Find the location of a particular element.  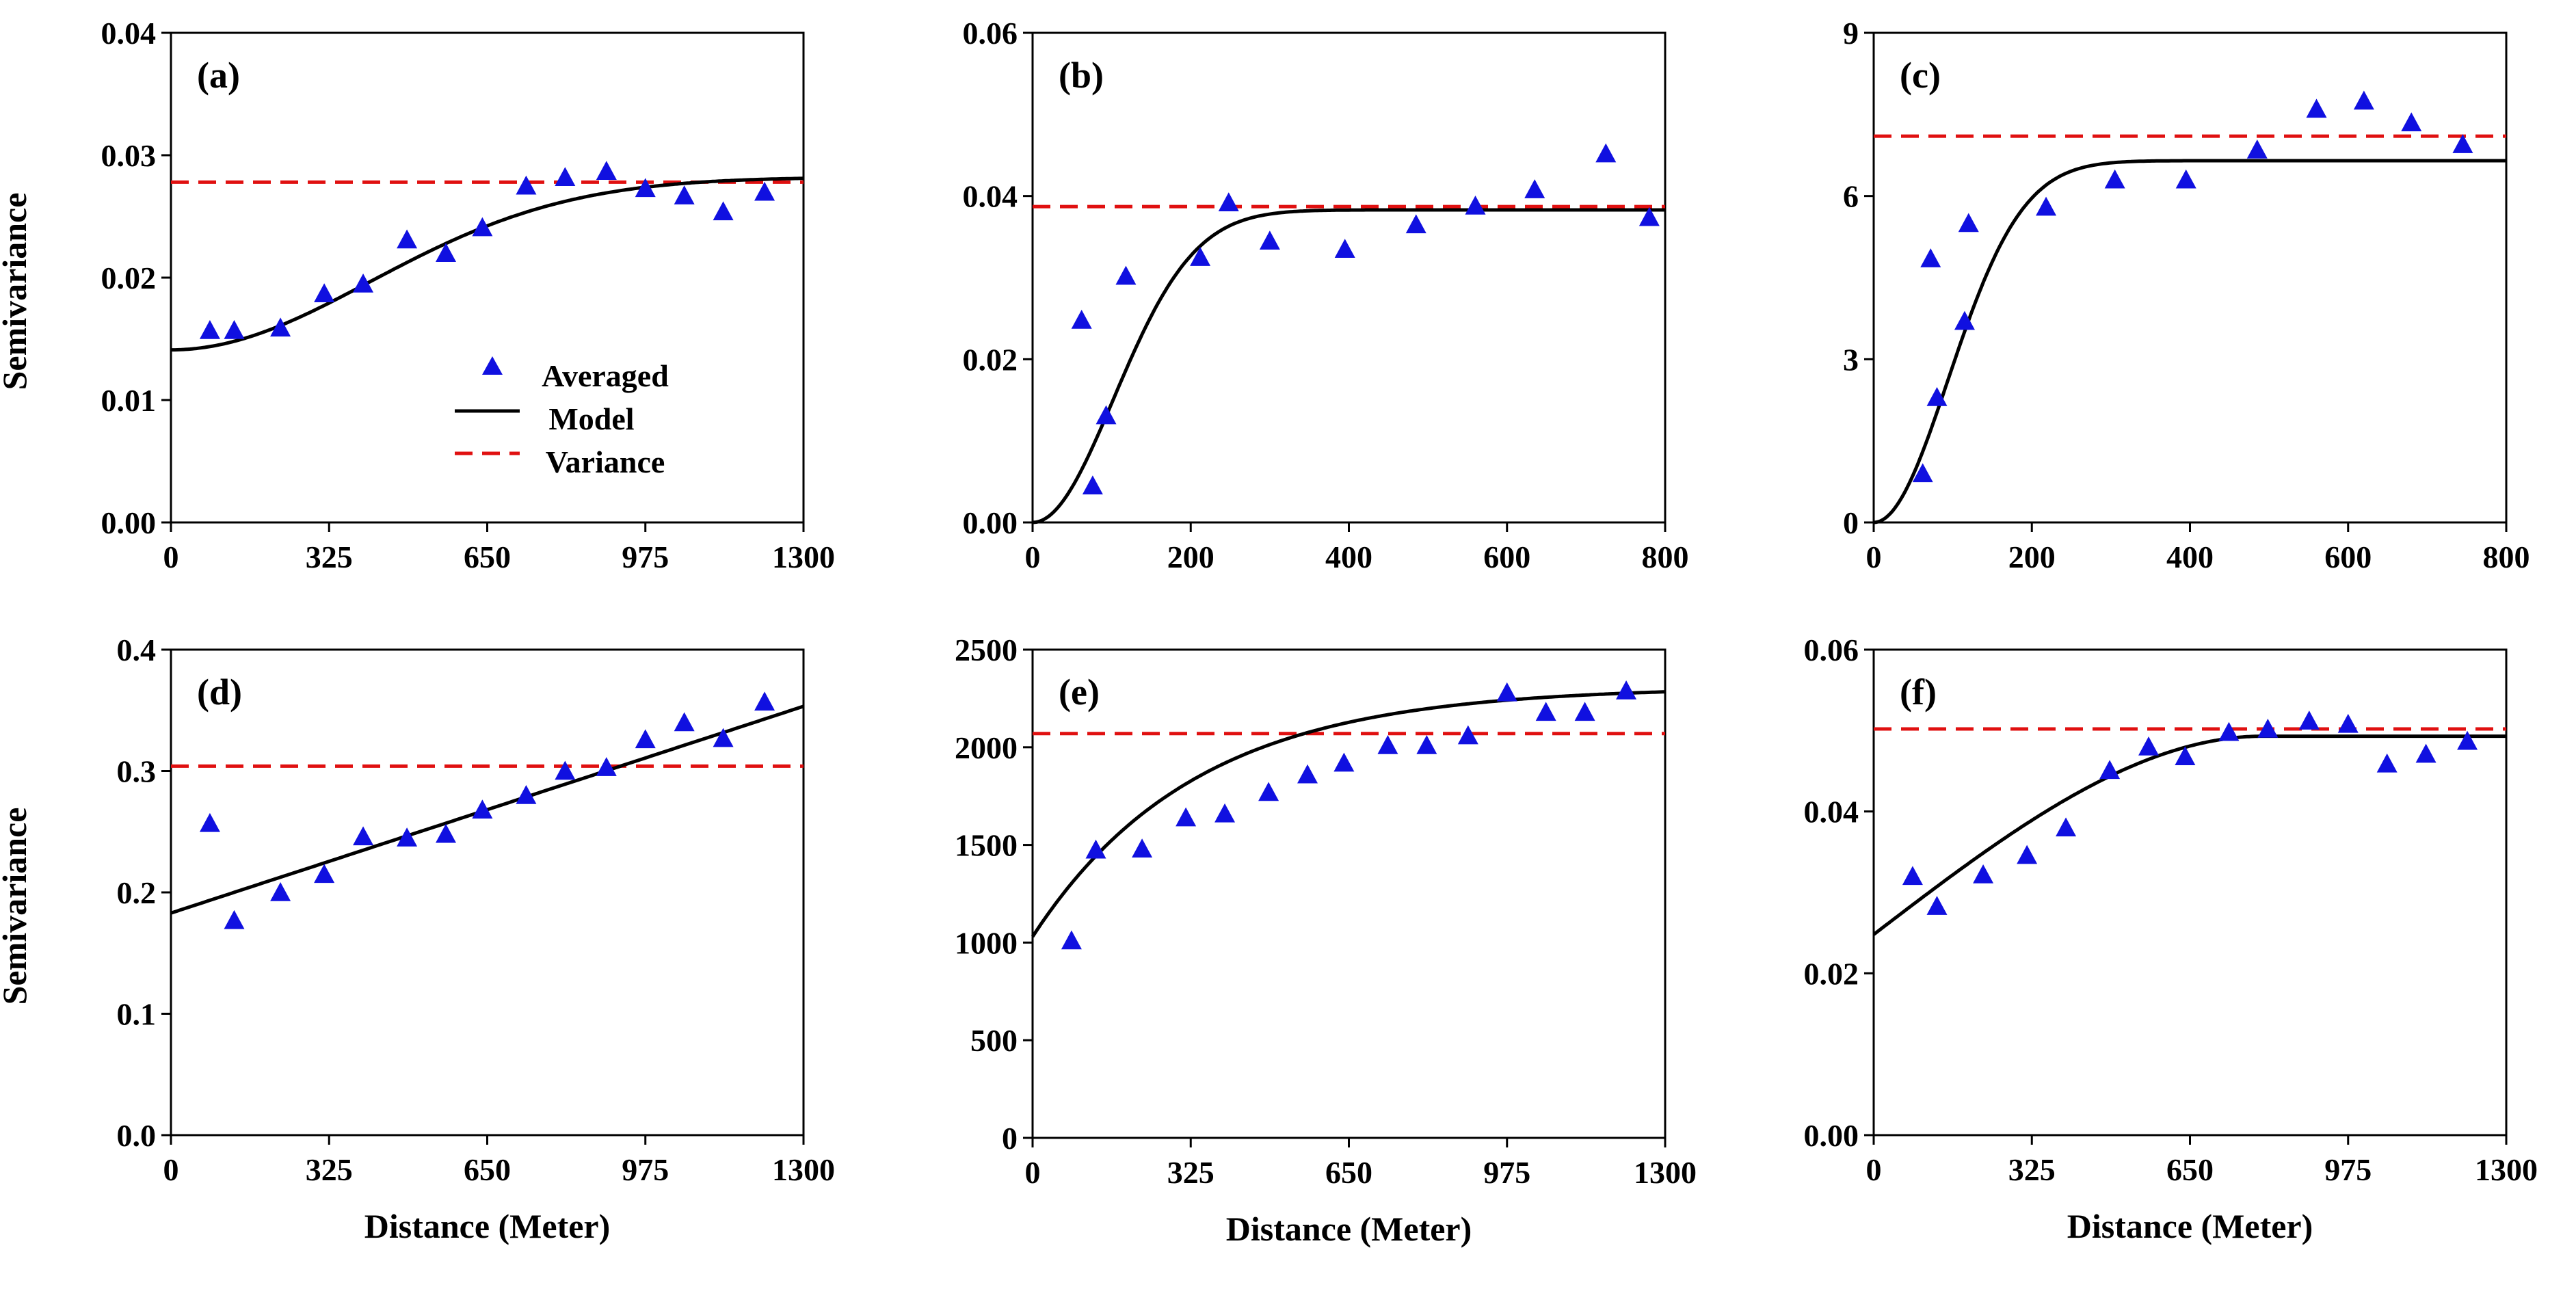

legend-marker-averaged is located at coordinates (492, 366).